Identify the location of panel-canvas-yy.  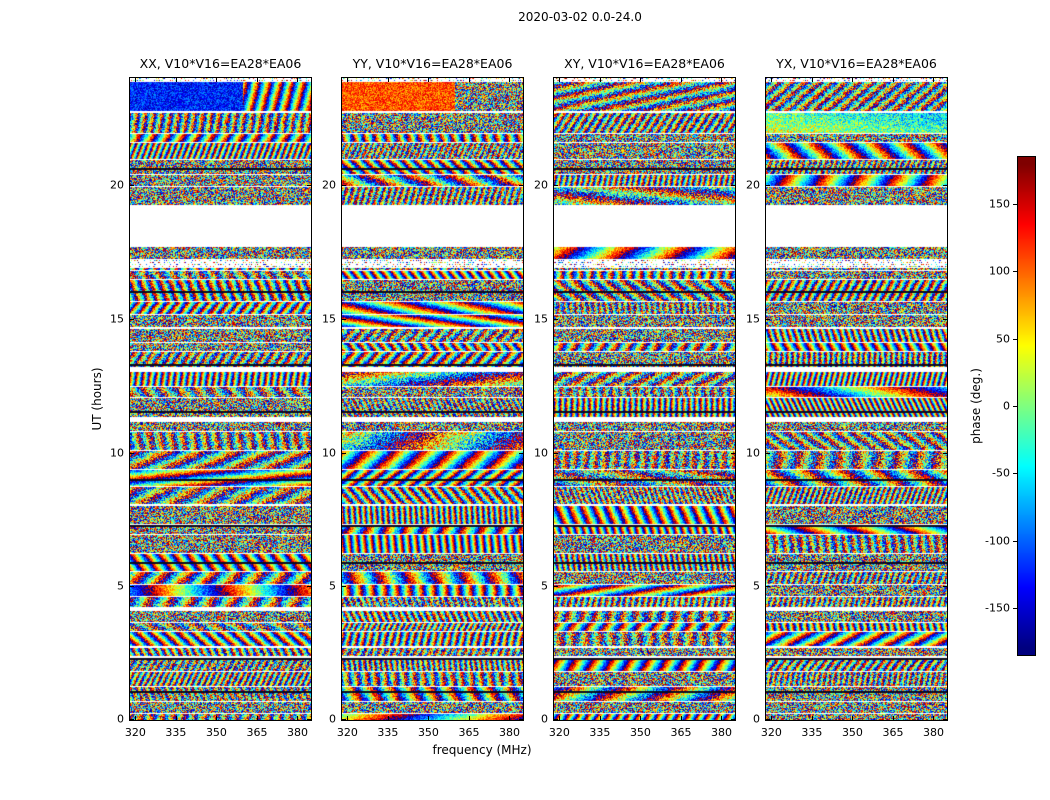
(432, 399).